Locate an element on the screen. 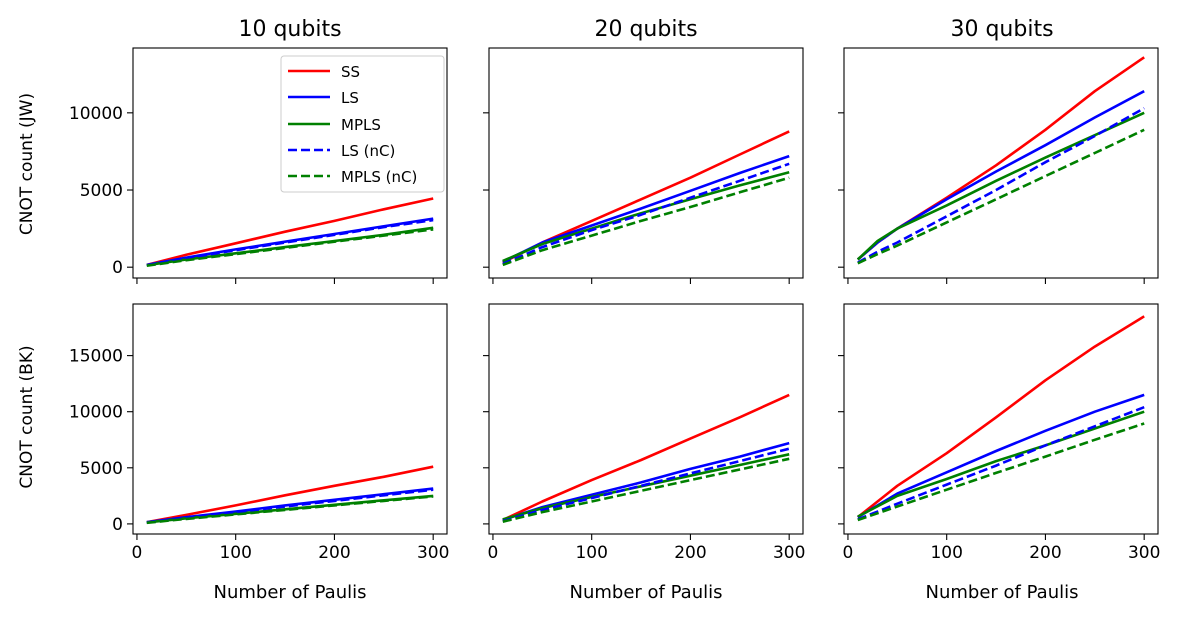 The height and width of the screenshot is (620, 1182). y-tick-label-5000-jw-10: 5000 is located at coordinates (101, 191).